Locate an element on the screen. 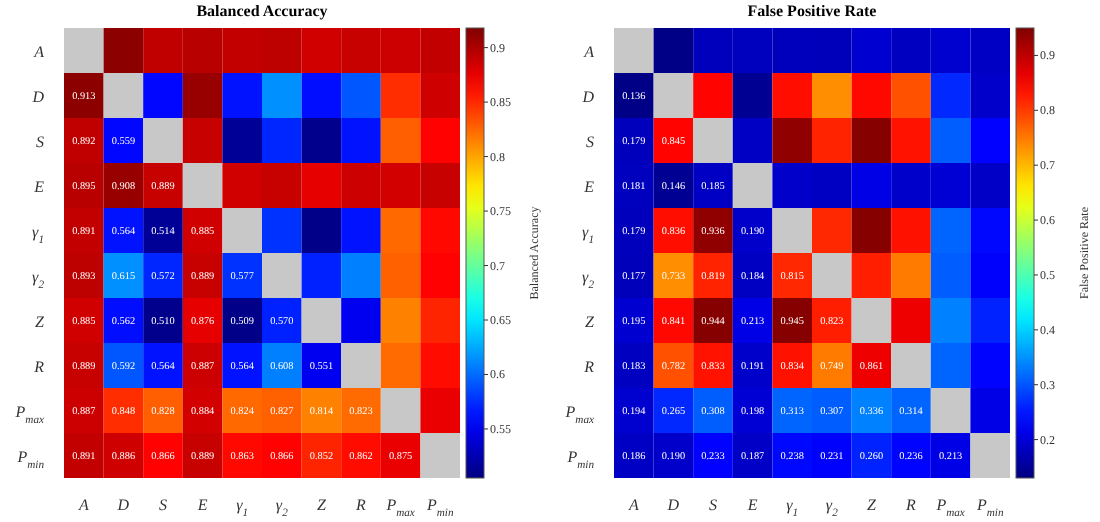  chart-title: Balanced Accuracy is located at coordinates (262, 12).